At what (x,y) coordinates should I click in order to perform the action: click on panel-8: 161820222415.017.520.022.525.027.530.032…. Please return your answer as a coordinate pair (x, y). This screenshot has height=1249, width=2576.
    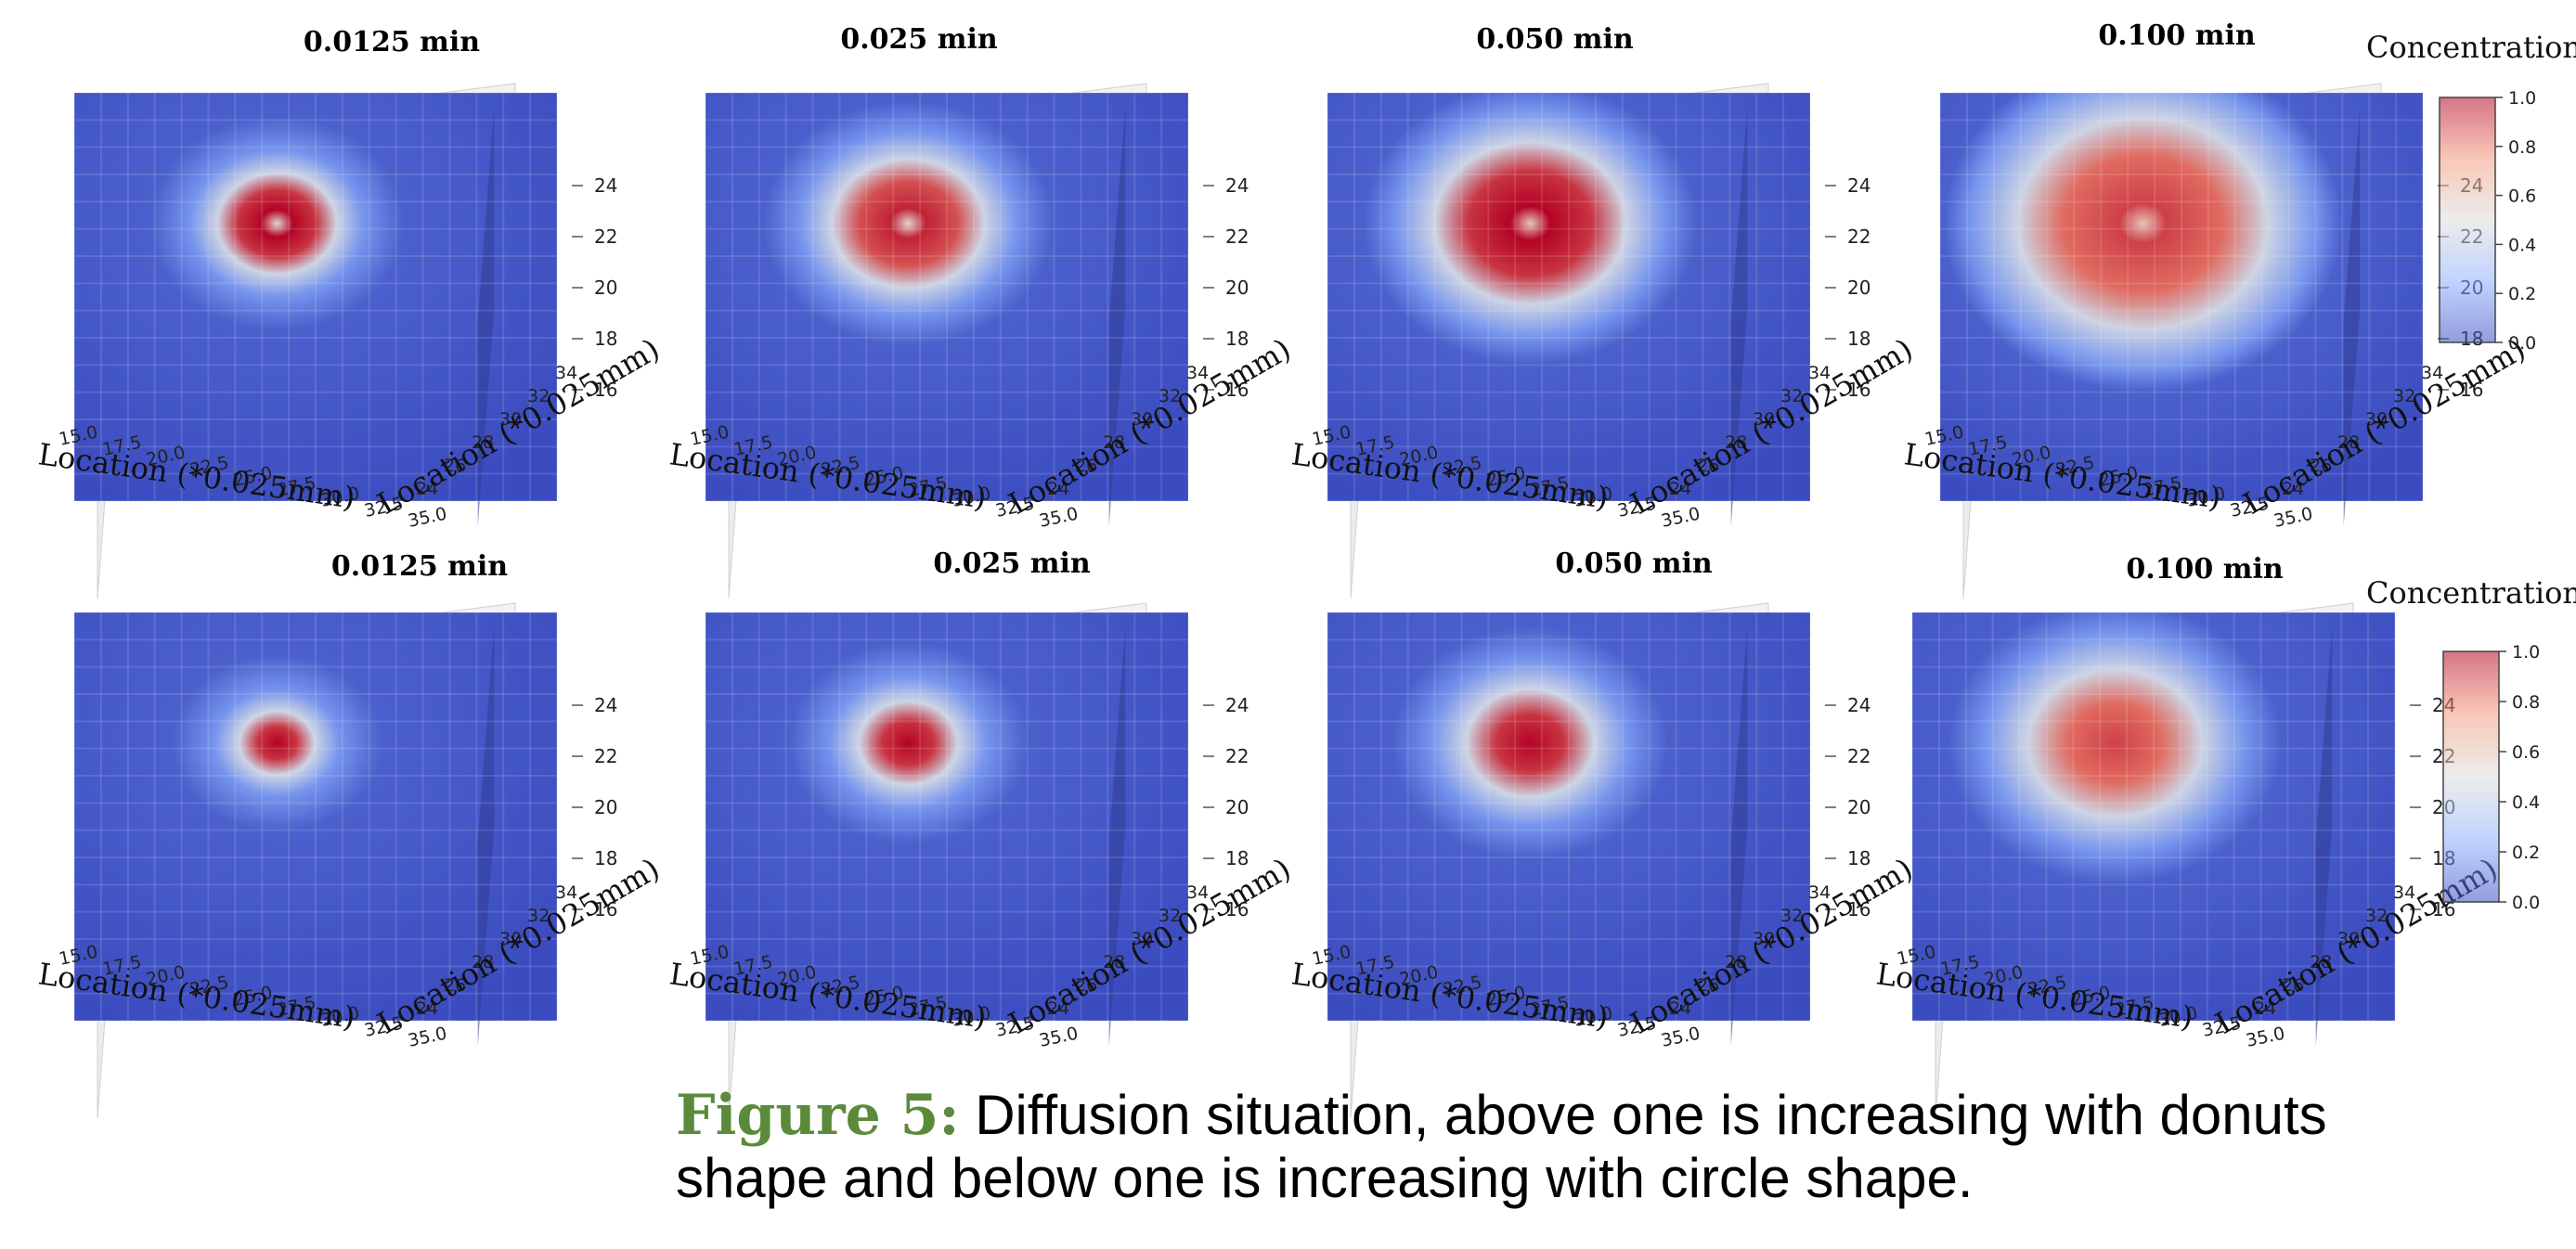
    Looking at the image, I should click on (2189, 860).